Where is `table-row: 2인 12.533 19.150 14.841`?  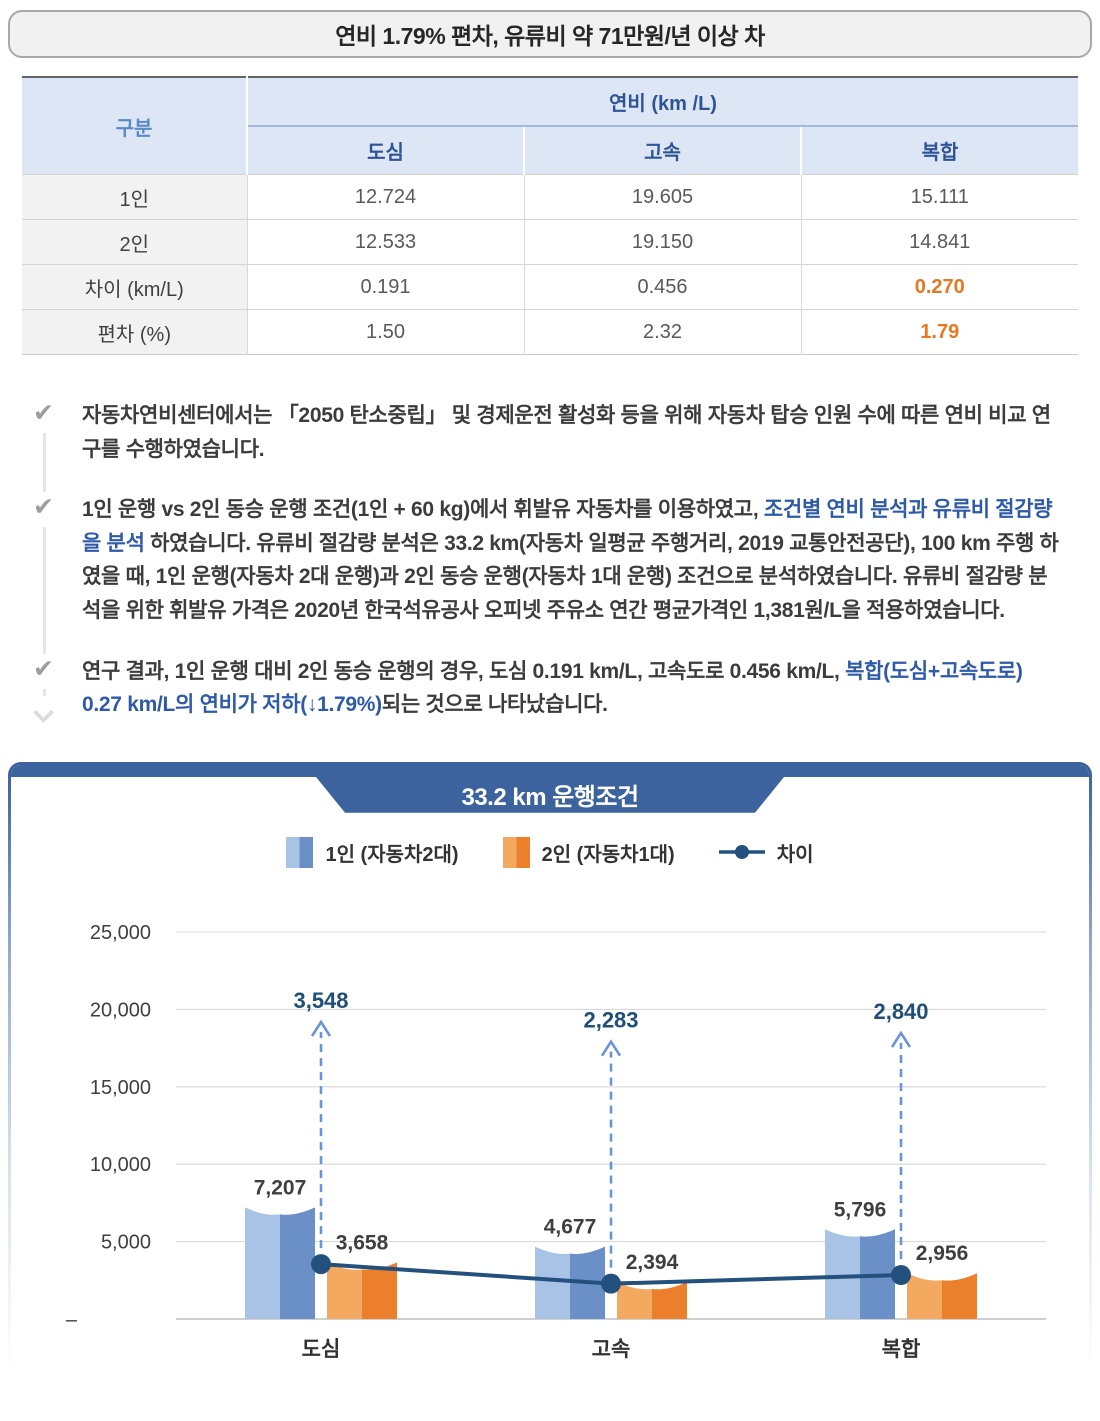 table-row: 2인 12.533 19.150 14.841 is located at coordinates (550, 242).